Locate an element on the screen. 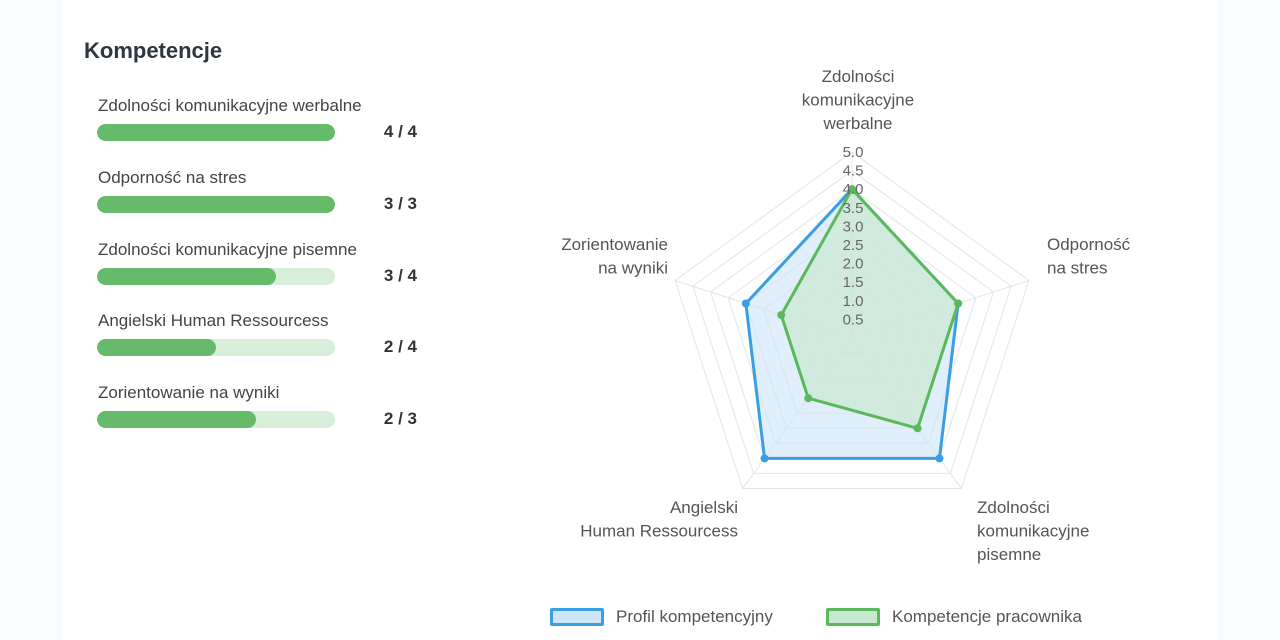 The height and width of the screenshot is (640, 1280). skill-item: Odporność na stres 3 / 3 is located at coordinates (262, 198).